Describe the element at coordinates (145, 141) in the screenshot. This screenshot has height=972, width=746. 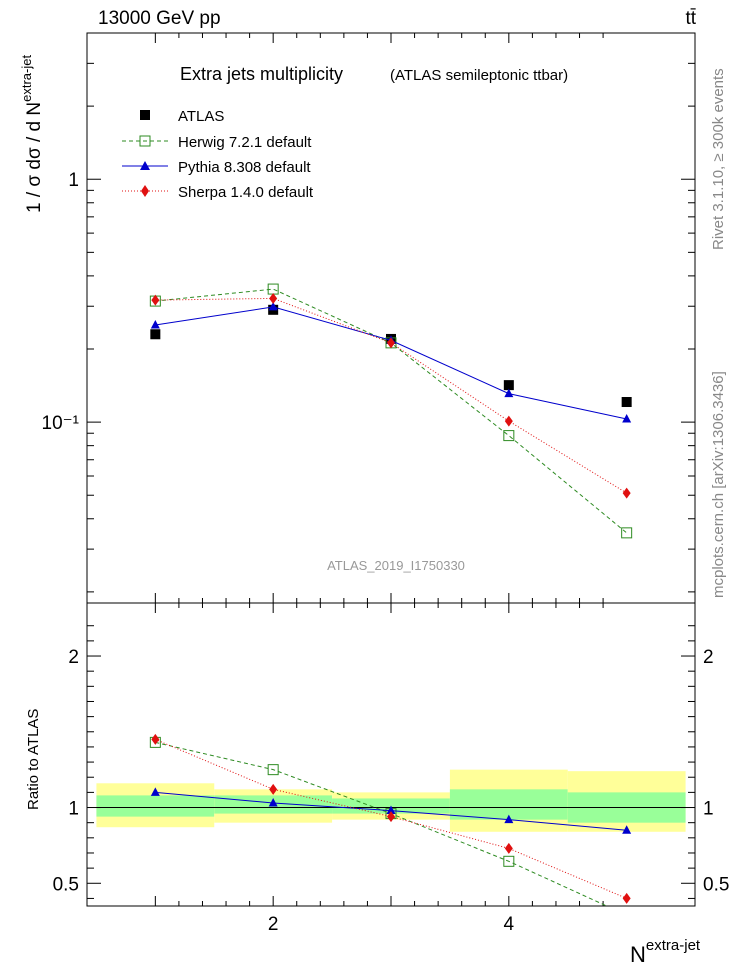
I see `legend-marker-herwig` at that location.